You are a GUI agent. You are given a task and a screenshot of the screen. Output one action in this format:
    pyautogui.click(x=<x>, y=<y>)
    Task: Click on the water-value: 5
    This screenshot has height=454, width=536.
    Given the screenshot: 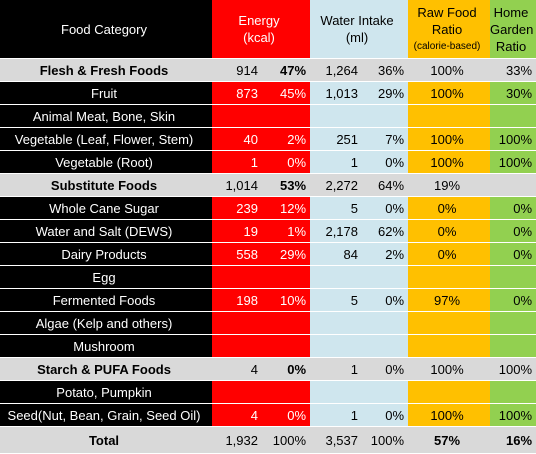 What is the action you would take?
    pyautogui.click(x=336, y=208)
    